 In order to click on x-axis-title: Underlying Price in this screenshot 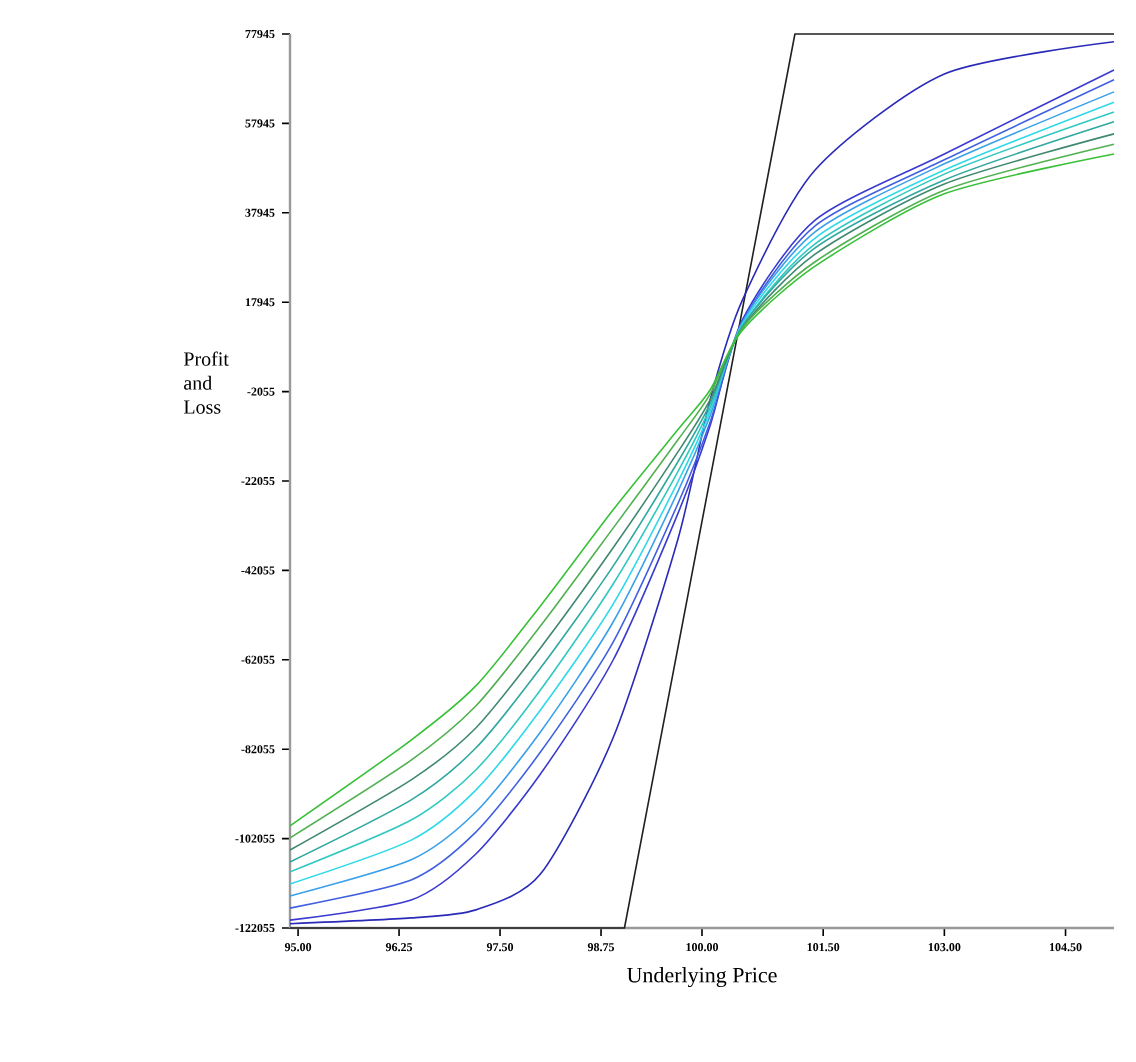, I will do `click(702, 977)`.